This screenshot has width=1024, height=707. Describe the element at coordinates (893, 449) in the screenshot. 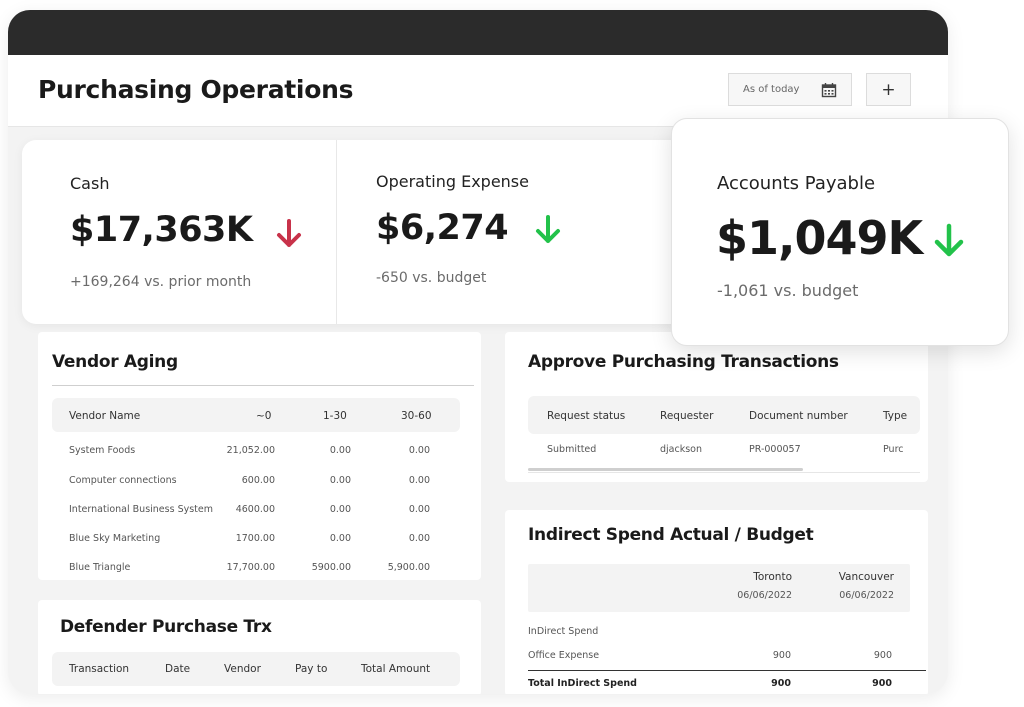

I see `type: Purc` at that location.